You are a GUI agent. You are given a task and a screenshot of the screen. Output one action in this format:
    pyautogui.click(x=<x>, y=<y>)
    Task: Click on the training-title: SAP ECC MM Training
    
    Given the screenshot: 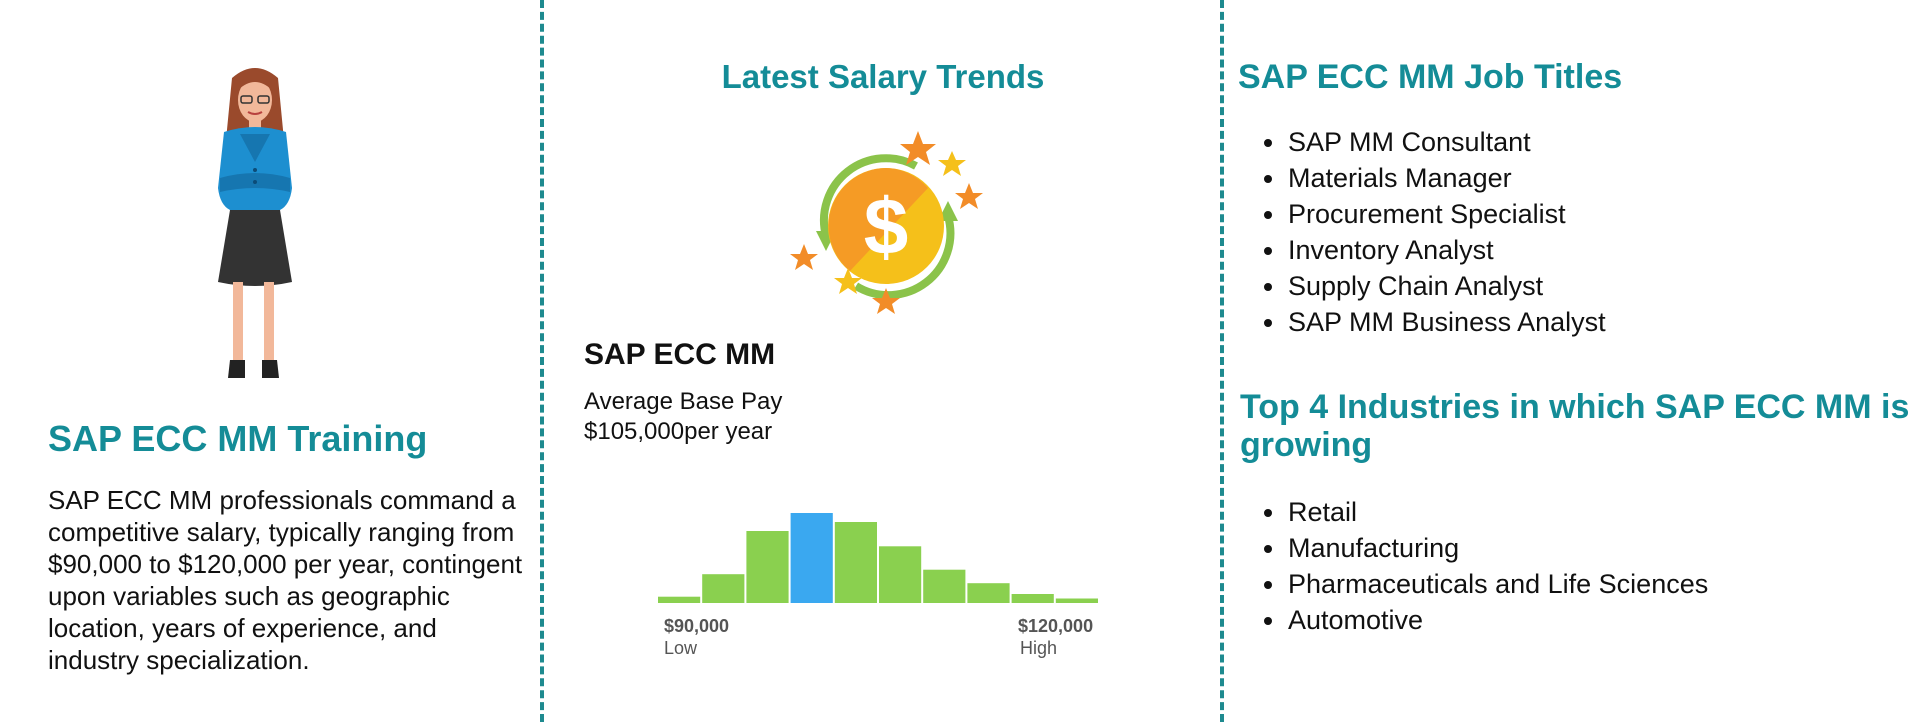 What is the action you would take?
    pyautogui.click(x=238, y=438)
    